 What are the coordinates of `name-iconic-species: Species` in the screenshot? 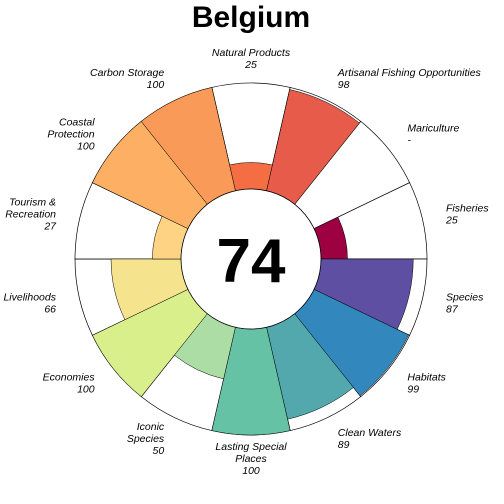 It's located at (146, 439).